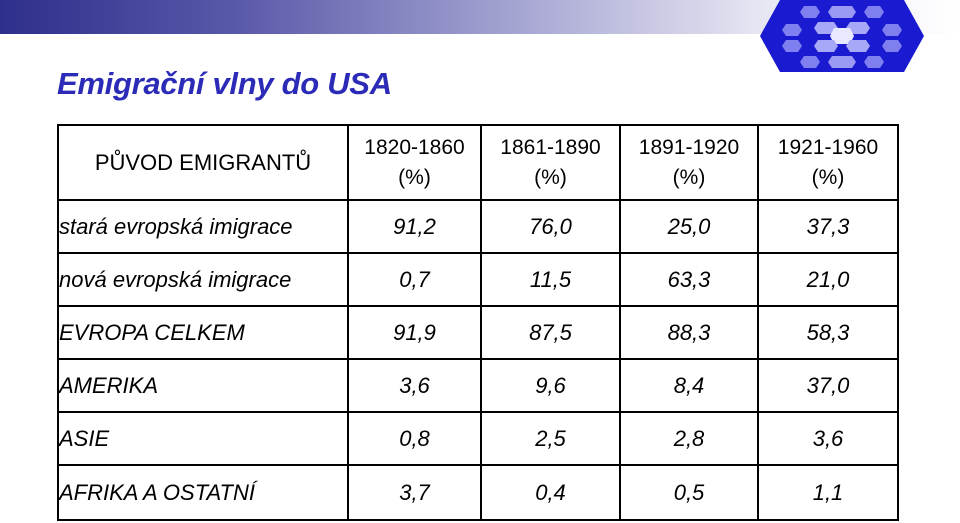 The image size is (960, 523). What do you see at coordinates (828, 385) in the screenshot?
I see `table-cell: 37,0` at bounding box center [828, 385].